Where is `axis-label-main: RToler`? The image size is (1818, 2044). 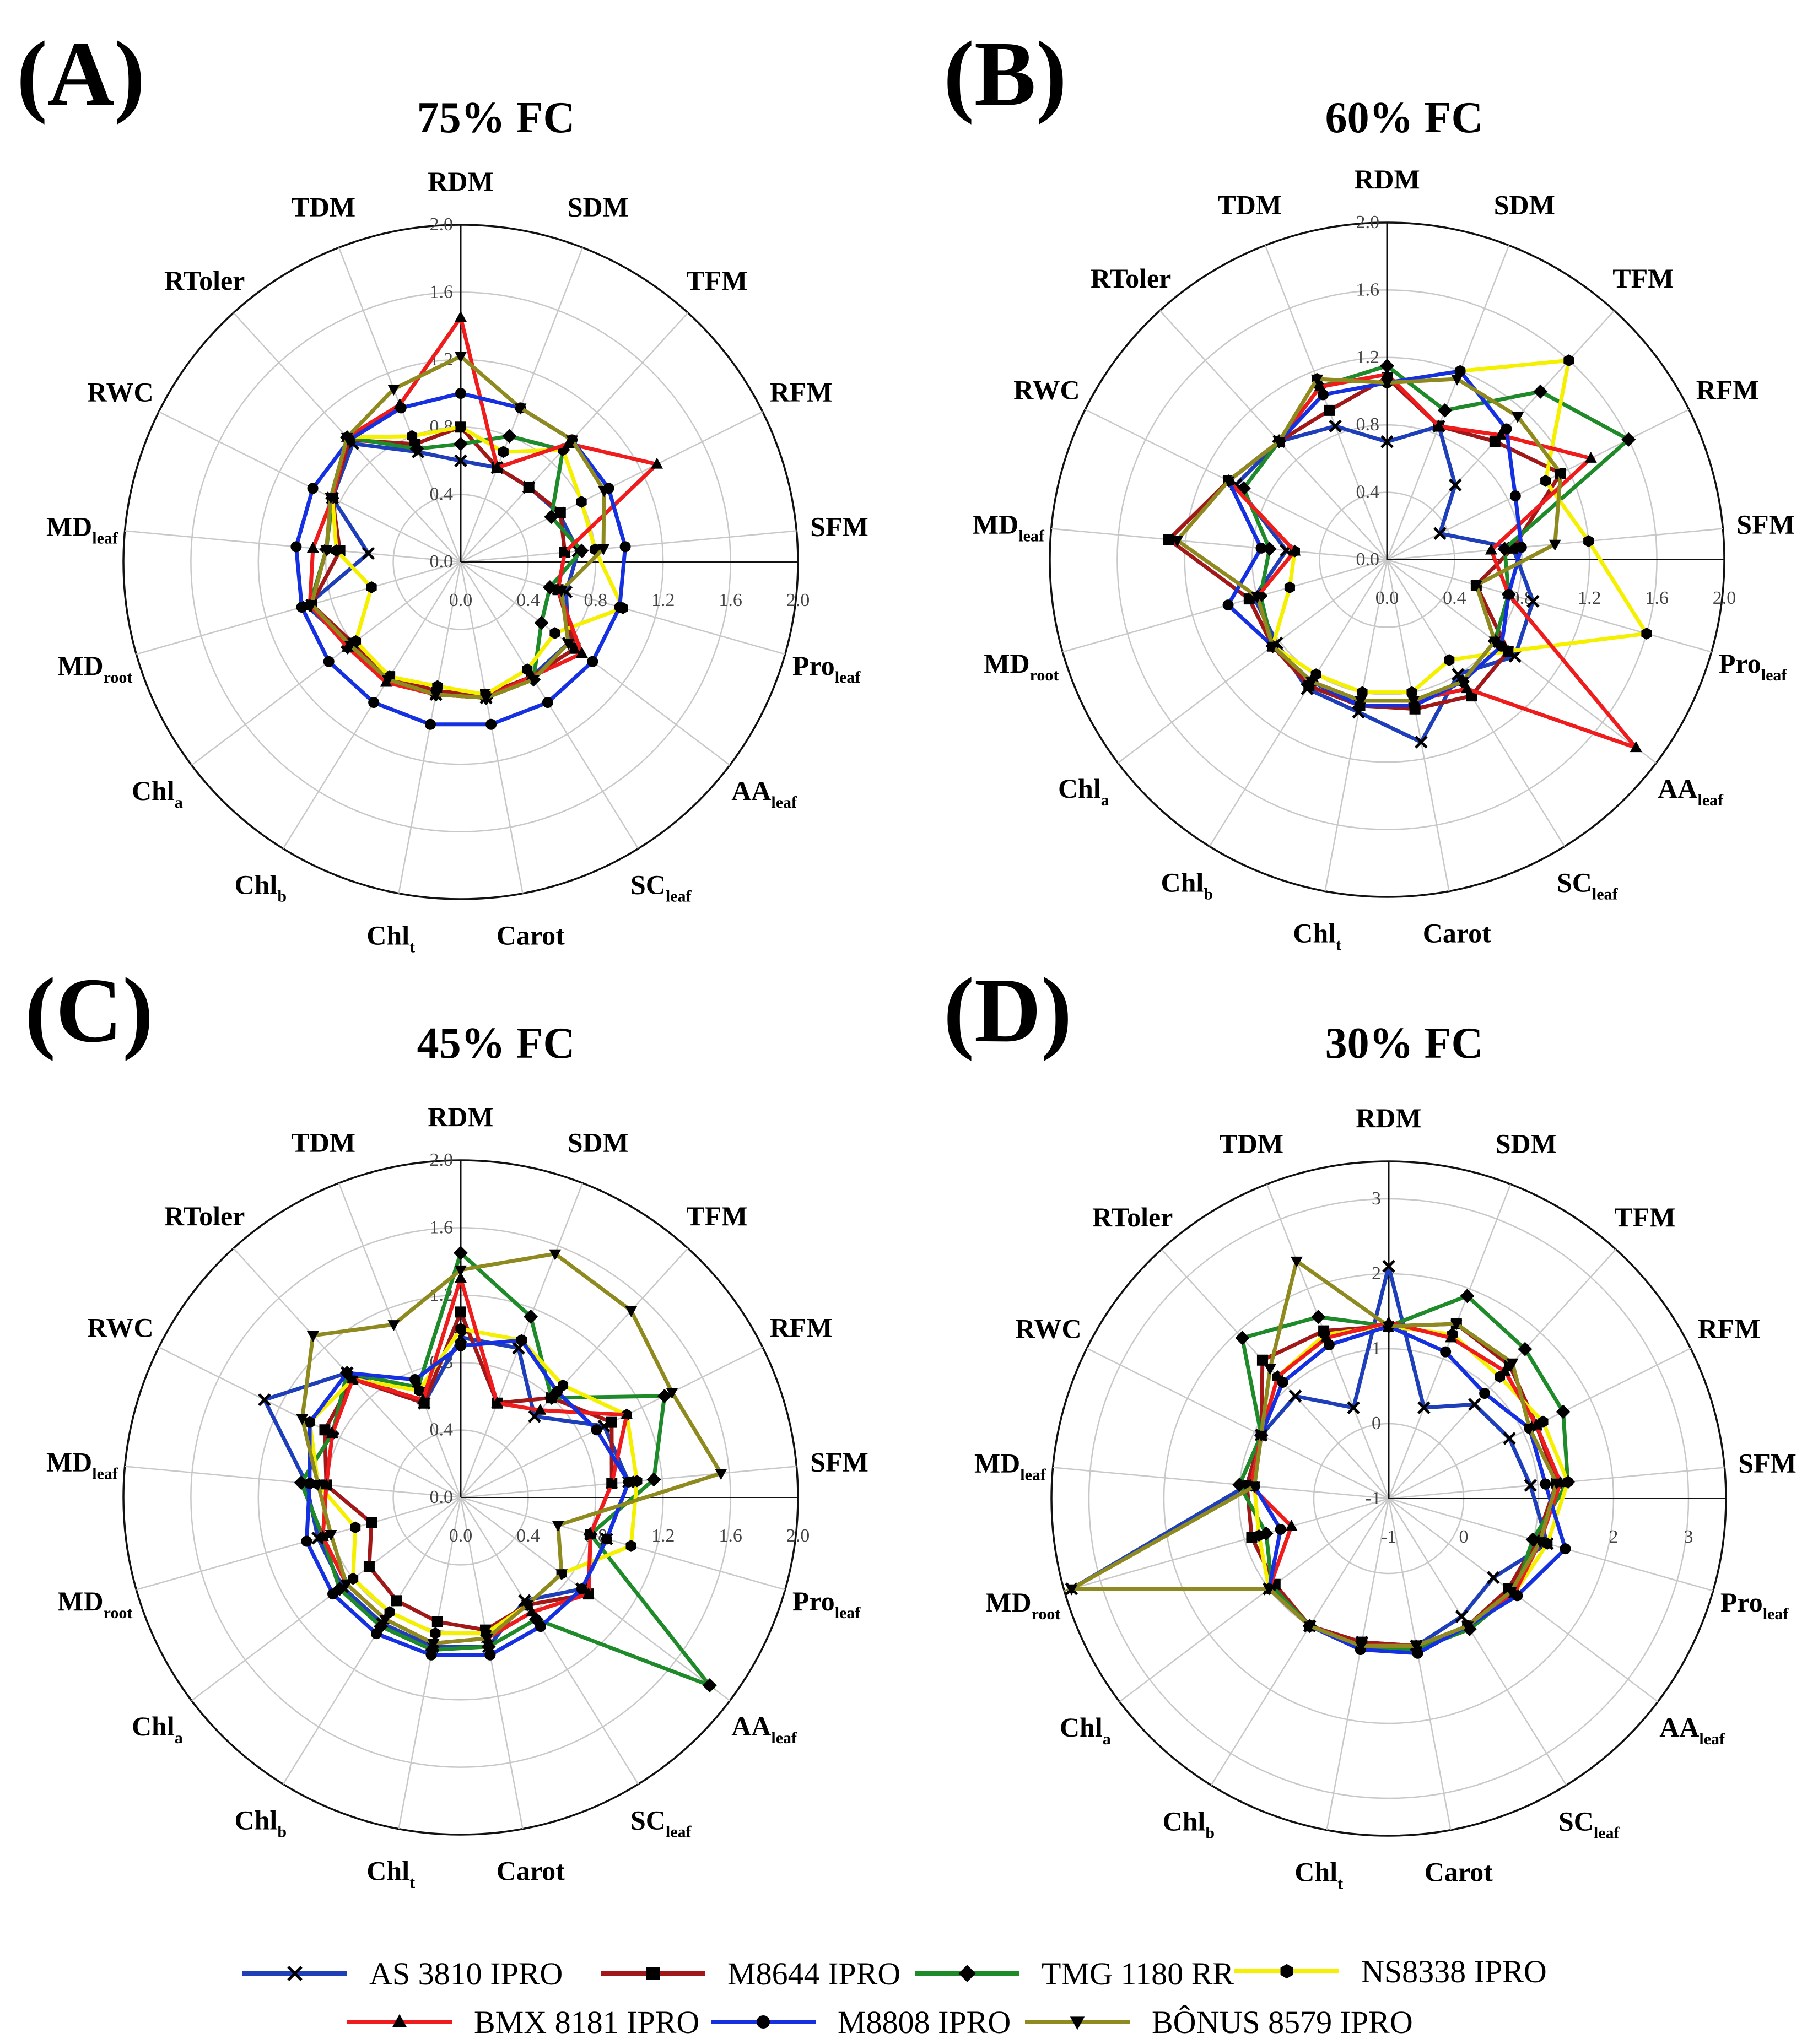
axis-label-main: RToler is located at coordinates (1133, 1217).